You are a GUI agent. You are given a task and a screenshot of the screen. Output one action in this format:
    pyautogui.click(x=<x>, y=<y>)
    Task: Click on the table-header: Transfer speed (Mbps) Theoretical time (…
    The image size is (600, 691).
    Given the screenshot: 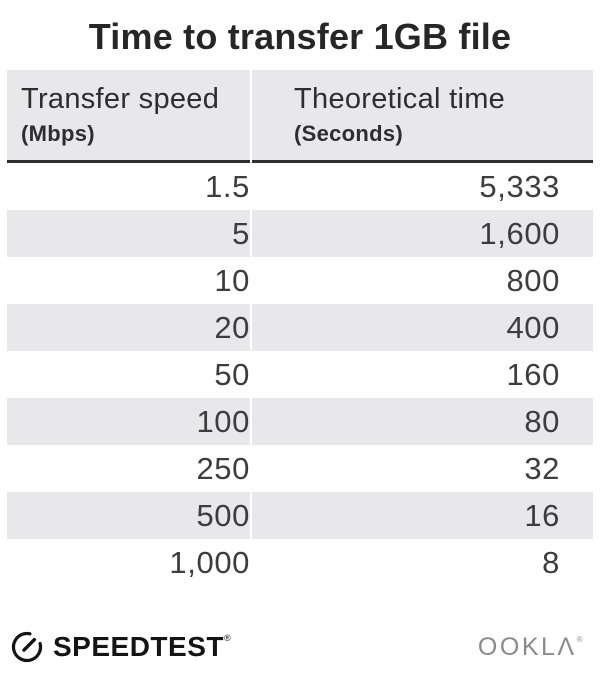 What is the action you would take?
    pyautogui.click(x=300, y=117)
    